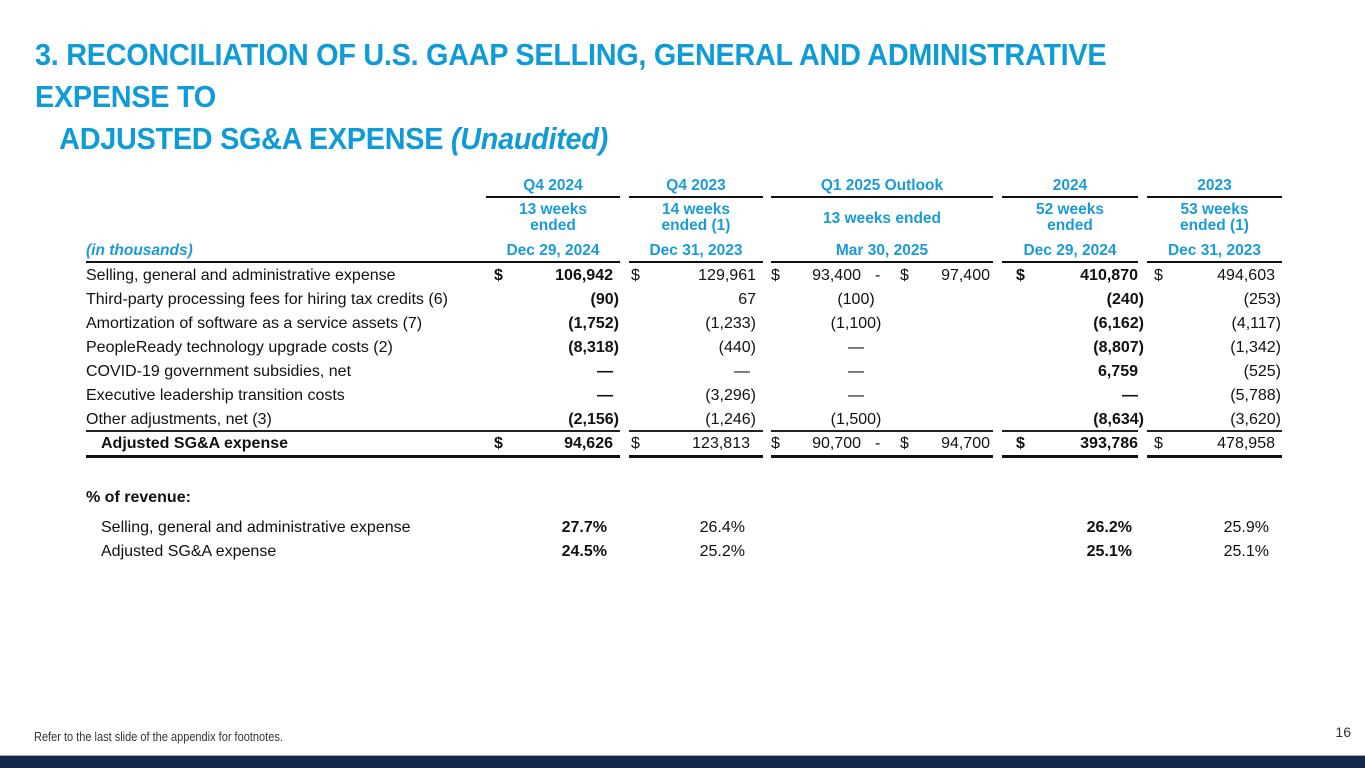 This screenshot has width=1365, height=768. Describe the element at coordinates (1246, 527) in the screenshot. I see `value-fy-2023: 25.9%` at that location.